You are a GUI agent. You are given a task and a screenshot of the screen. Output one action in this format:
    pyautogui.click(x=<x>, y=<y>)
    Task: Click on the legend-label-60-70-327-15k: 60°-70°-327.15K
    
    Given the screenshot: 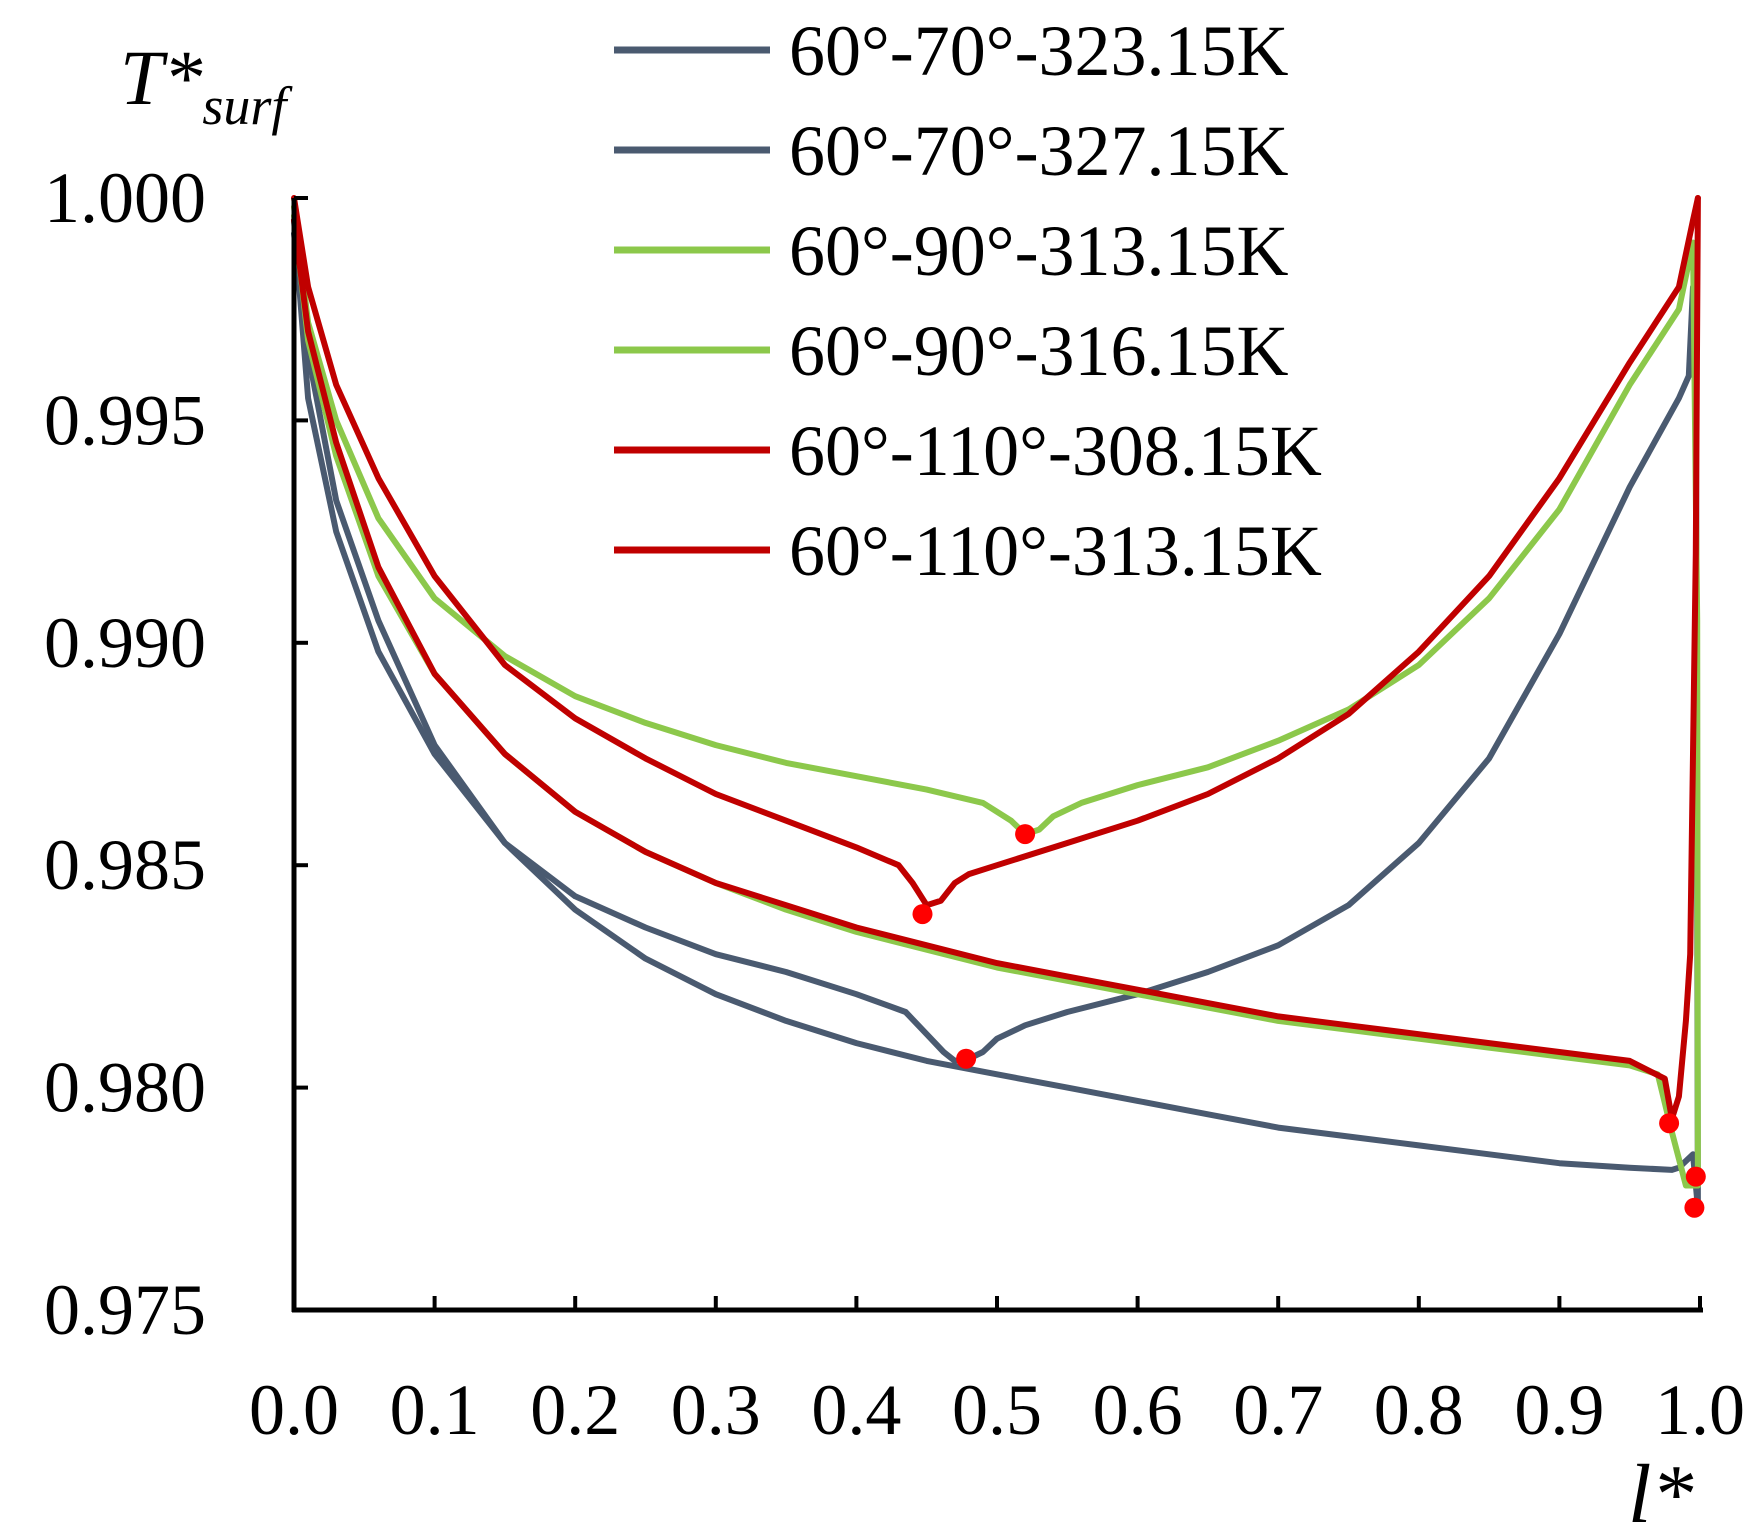 What is the action you would take?
    pyautogui.click(x=1039, y=151)
    